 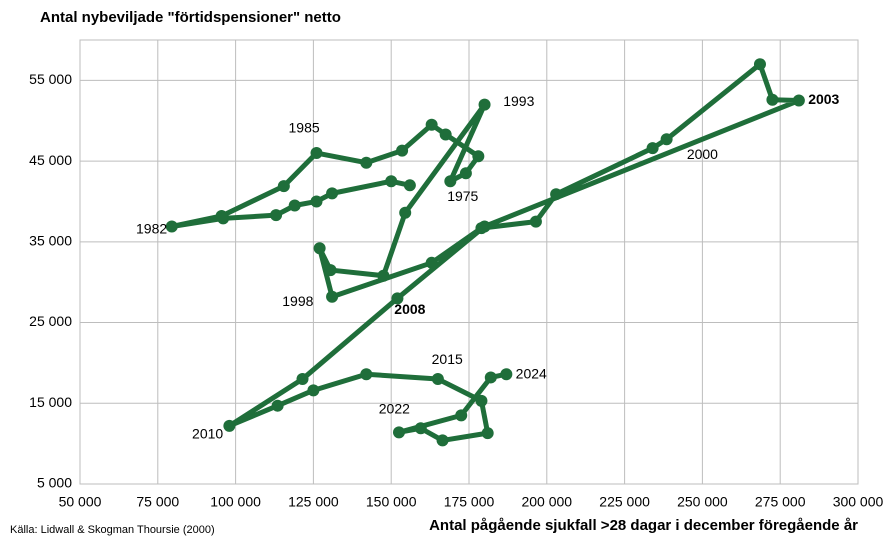 I want to click on x-tick-label: 175 000, so click(x=469, y=502).